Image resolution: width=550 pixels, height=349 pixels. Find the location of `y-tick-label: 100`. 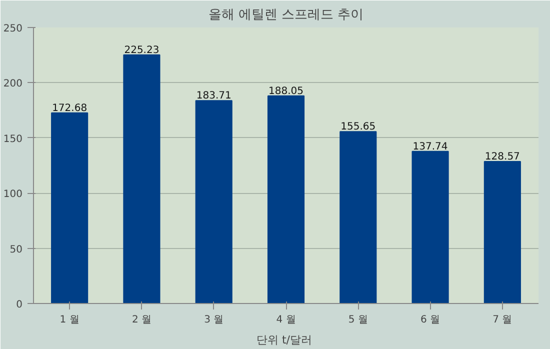

y-tick-label: 100 is located at coordinates (13, 194).